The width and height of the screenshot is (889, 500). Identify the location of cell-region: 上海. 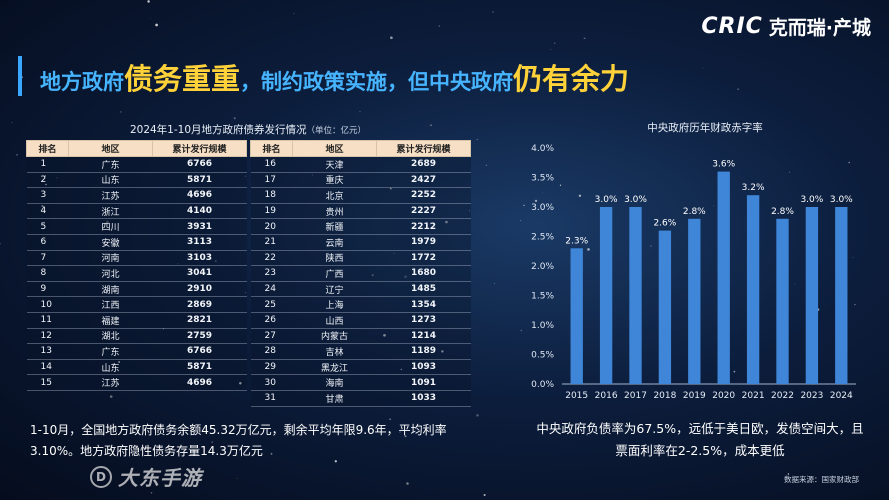
(334, 304).